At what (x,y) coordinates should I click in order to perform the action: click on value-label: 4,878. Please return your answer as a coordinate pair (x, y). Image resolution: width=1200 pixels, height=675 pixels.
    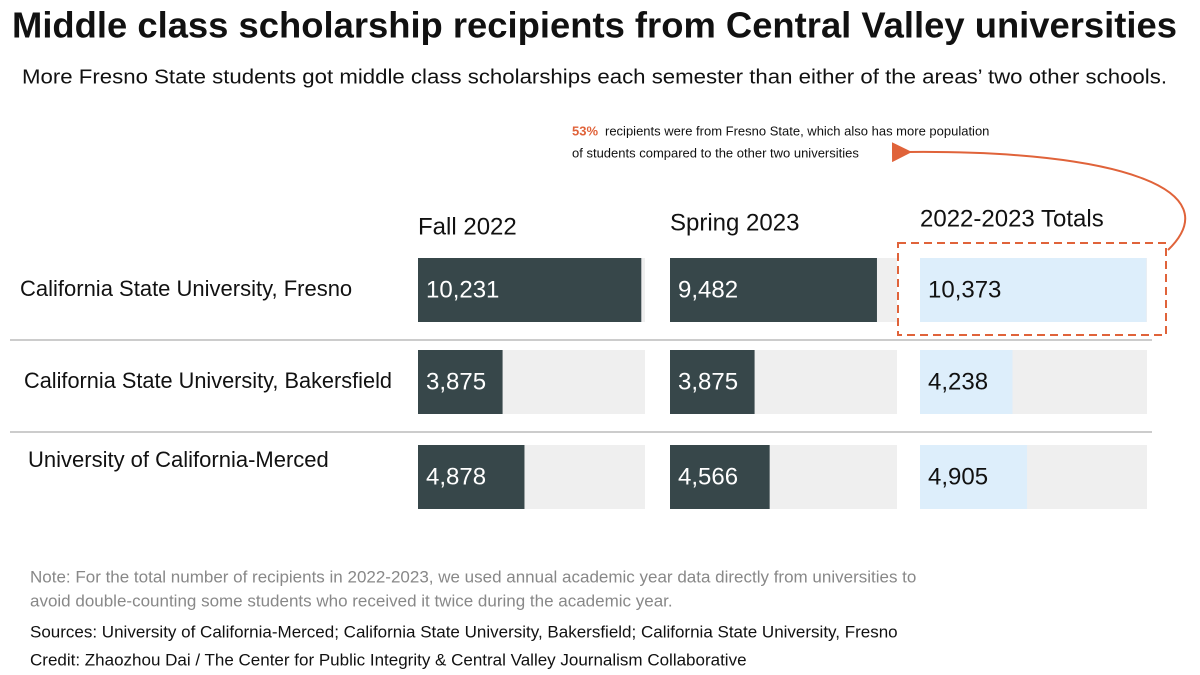
    Looking at the image, I should click on (456, 476).